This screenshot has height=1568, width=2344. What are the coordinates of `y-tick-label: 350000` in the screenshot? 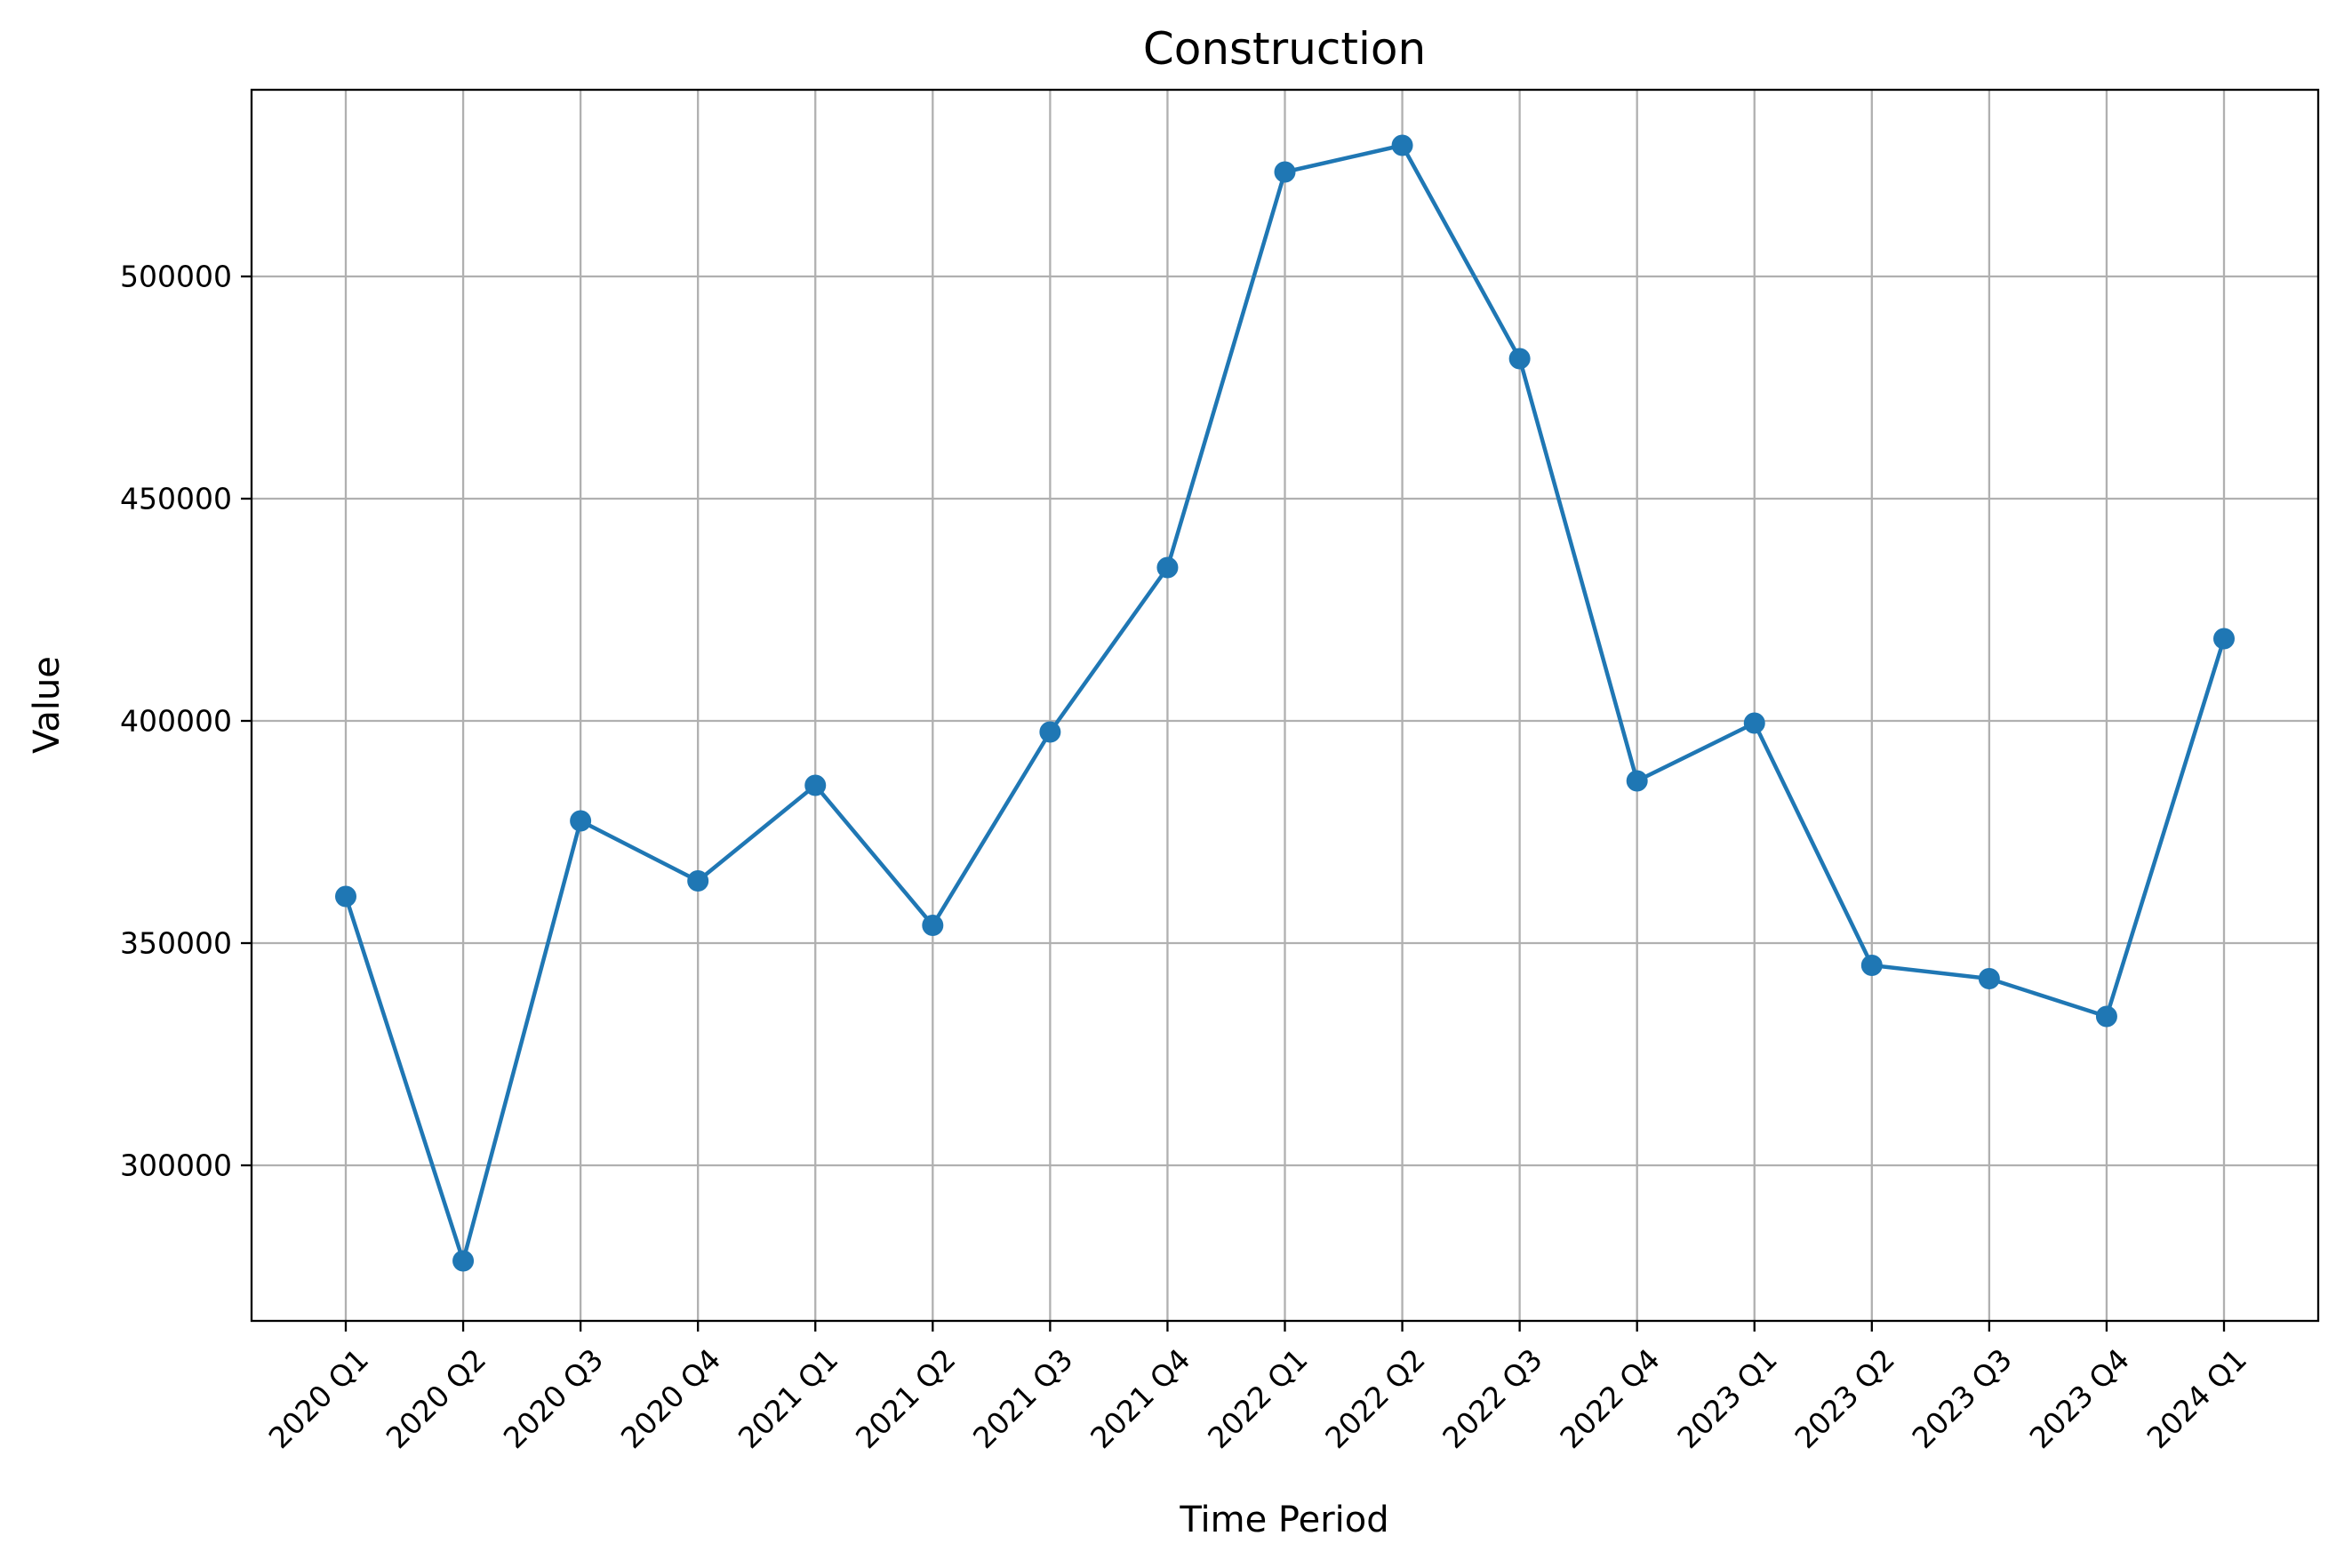 It's located at (176, 943).